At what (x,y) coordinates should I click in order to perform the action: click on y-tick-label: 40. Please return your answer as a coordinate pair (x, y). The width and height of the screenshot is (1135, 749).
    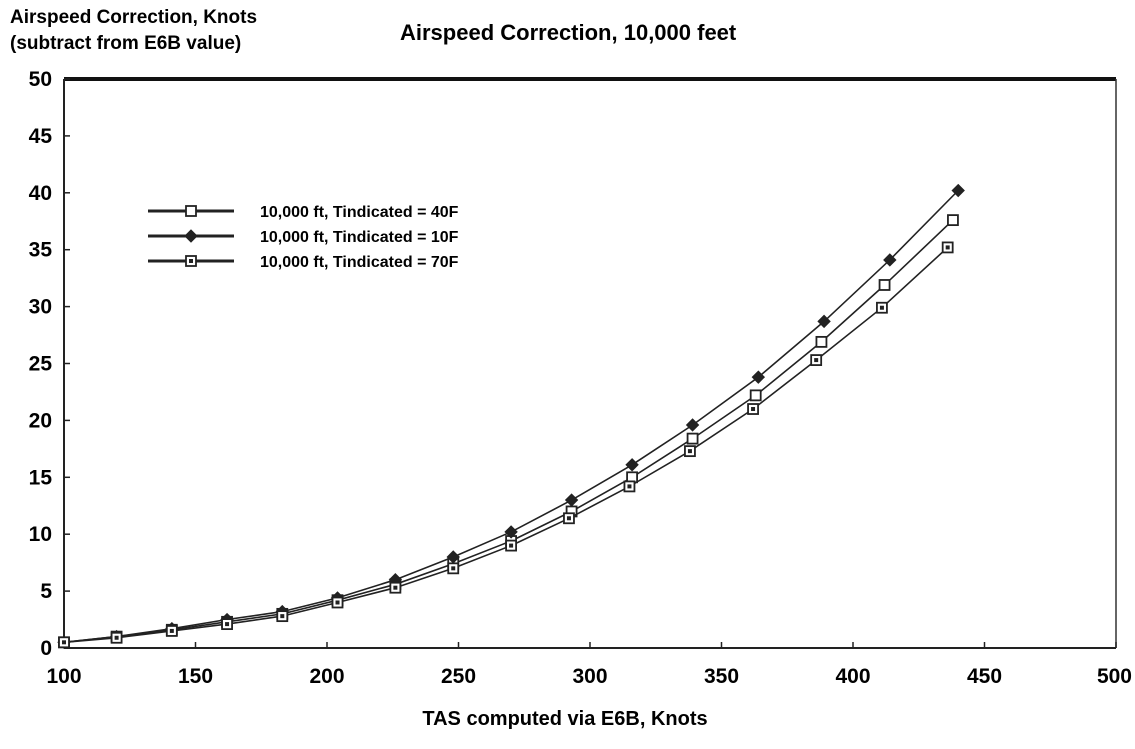
    Looking at the image, I should click on (40, 193).